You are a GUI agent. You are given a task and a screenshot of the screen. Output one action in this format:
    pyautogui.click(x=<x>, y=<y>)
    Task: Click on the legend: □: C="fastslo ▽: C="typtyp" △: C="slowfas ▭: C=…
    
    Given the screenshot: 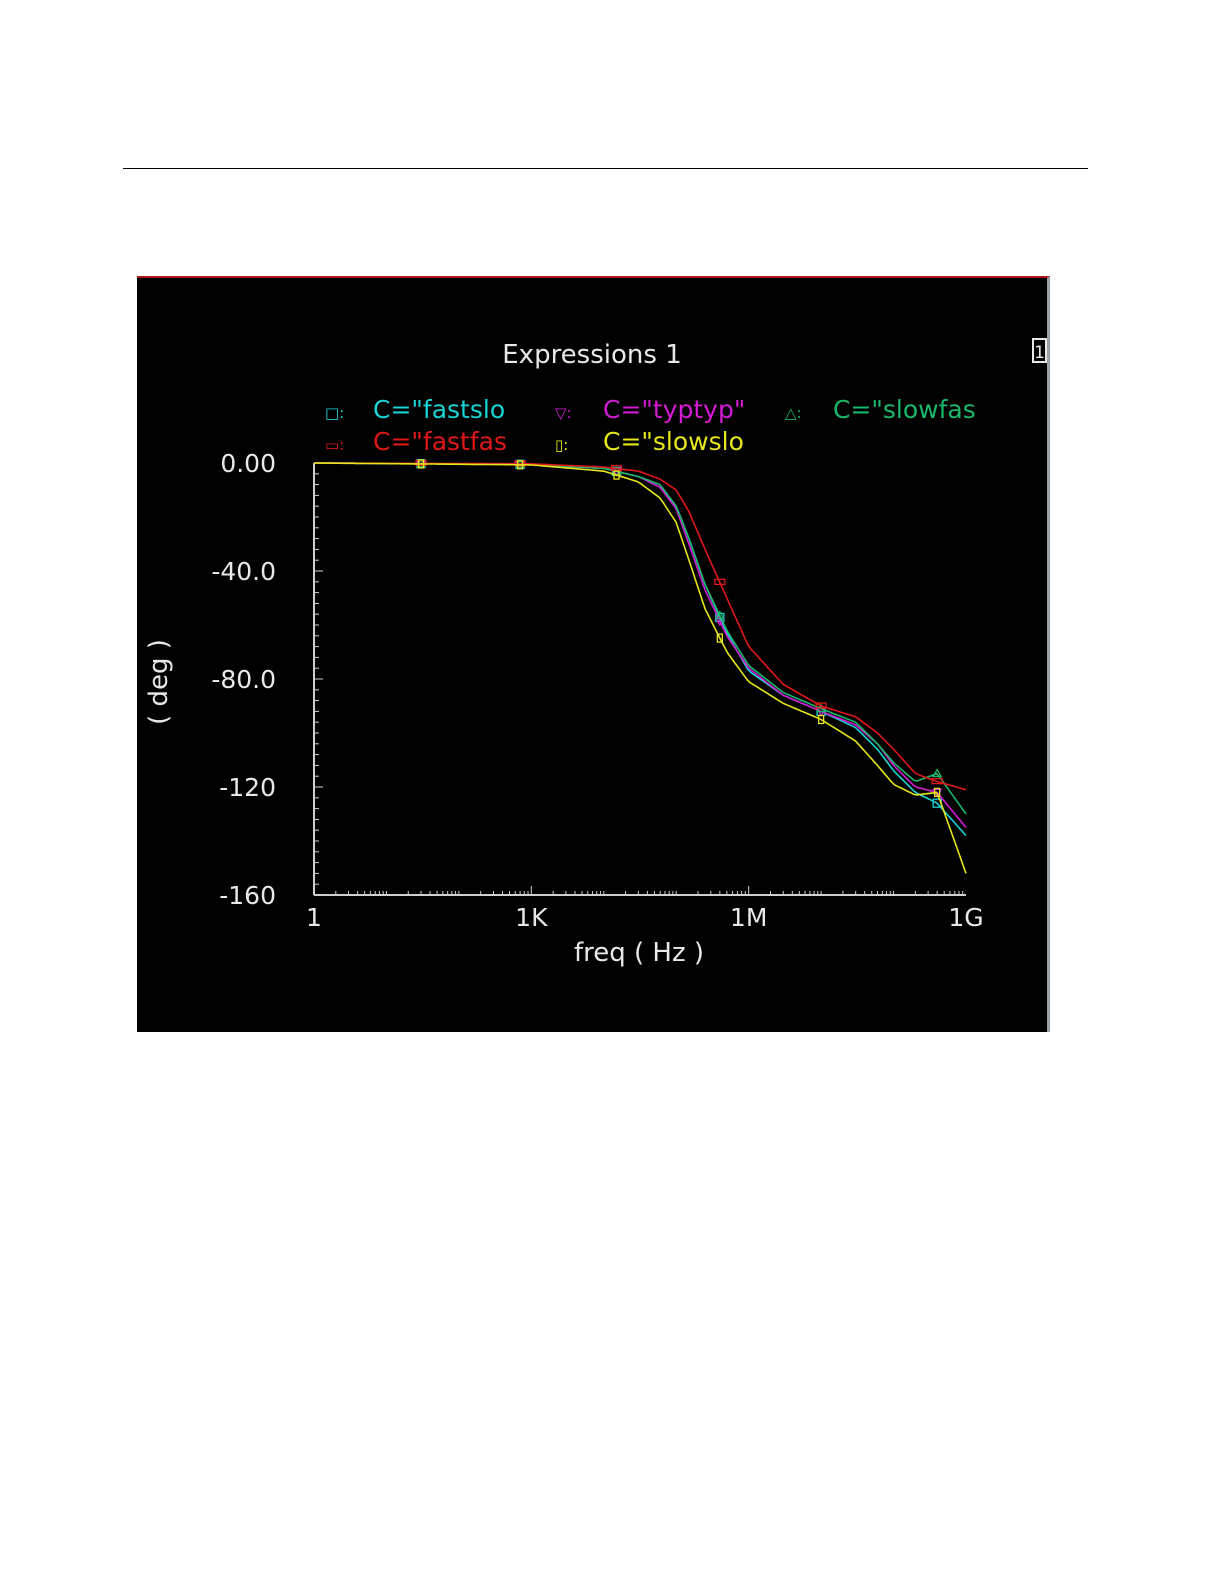 What is the action you would take?
    pyautogui.click(x=650, y=425)
    